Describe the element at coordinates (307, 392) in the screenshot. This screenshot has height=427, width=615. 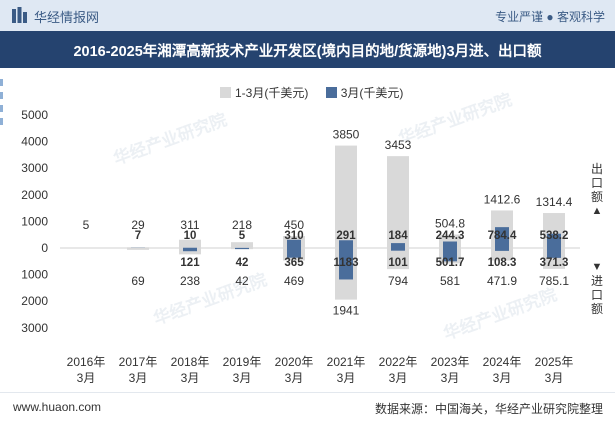
I see `footer-divider` at that location.